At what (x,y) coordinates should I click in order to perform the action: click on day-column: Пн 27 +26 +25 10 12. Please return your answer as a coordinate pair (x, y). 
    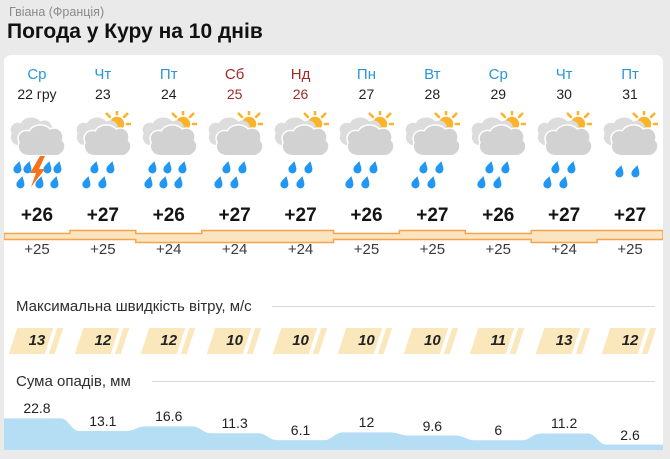
    Looking at the image, I should click on (367, 252).